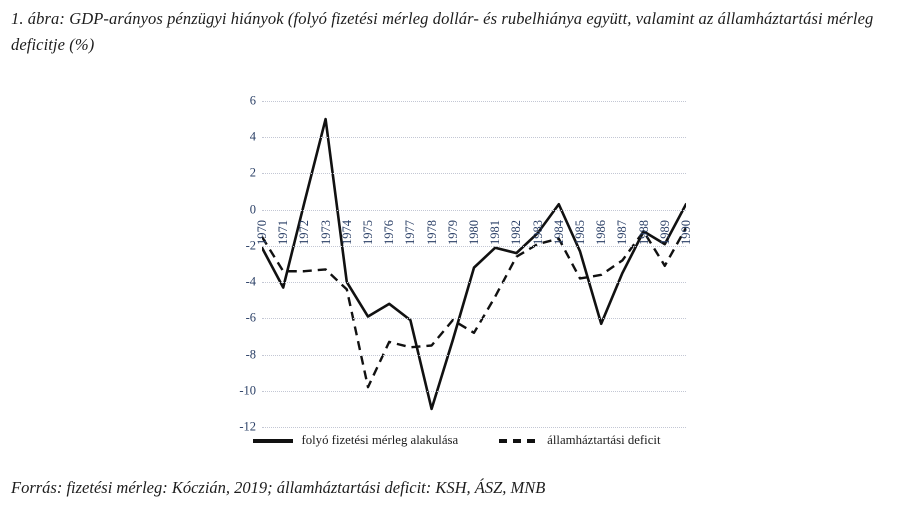 The width and height of the screenshot is (913, 519). Describe the element at coordinates (664, 232) in the screenshot. I see `x-axis-tick-label: 1989` at that location.